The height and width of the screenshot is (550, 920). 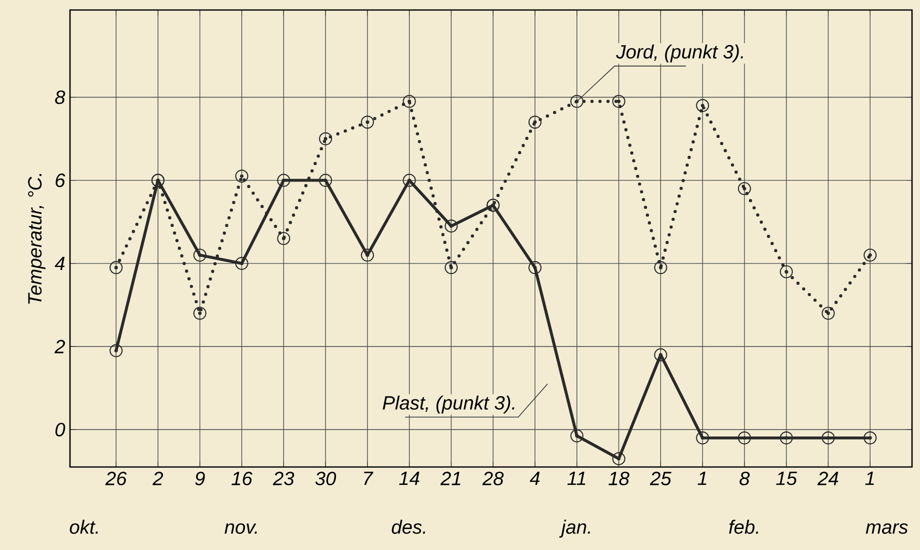 I want to click on x-tick-label: 23, so click(x=283, y=479).